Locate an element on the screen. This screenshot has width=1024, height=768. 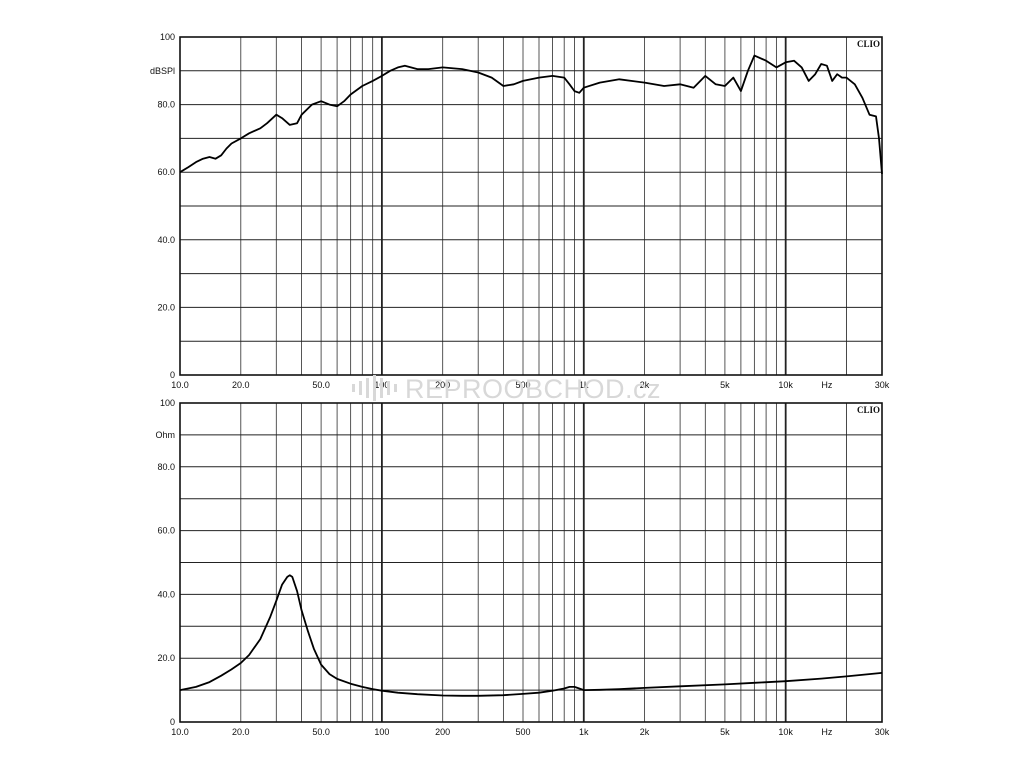
watermark: REPROOBCHOD.cz is located at coordinates (506, 389).